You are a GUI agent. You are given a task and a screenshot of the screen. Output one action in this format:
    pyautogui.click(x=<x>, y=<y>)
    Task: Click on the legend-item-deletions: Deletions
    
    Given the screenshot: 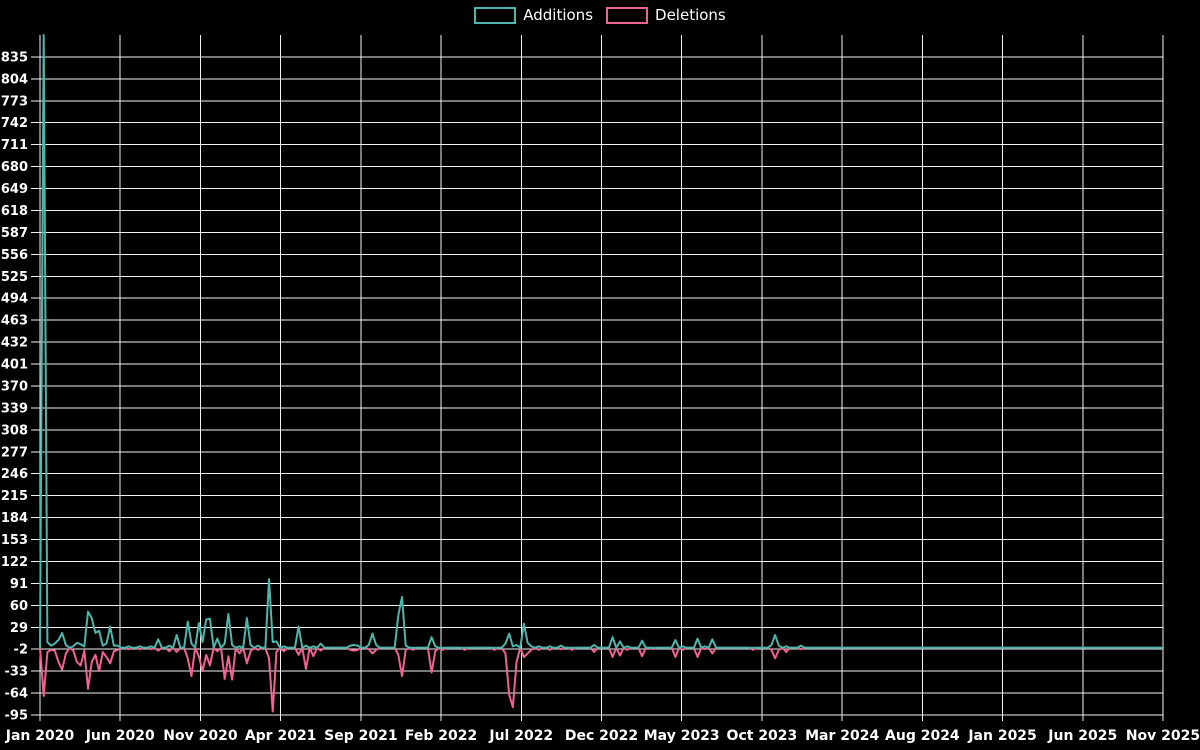 What is the action you would take?
    pyautogui.click(x=666, y=15)
    